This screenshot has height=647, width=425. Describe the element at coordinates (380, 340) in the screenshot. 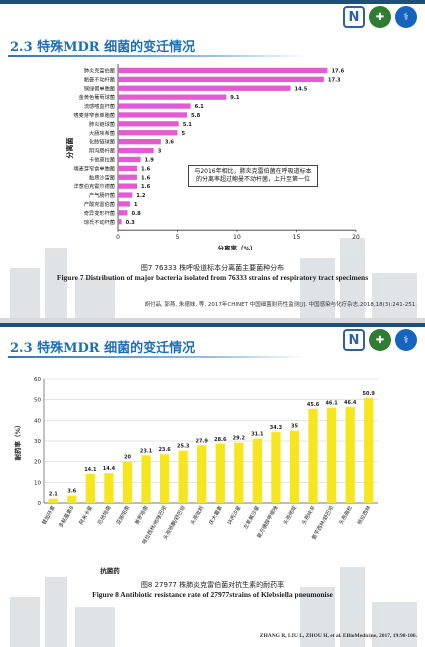

I see `logo-group: N ✚ ⚕` at that location.